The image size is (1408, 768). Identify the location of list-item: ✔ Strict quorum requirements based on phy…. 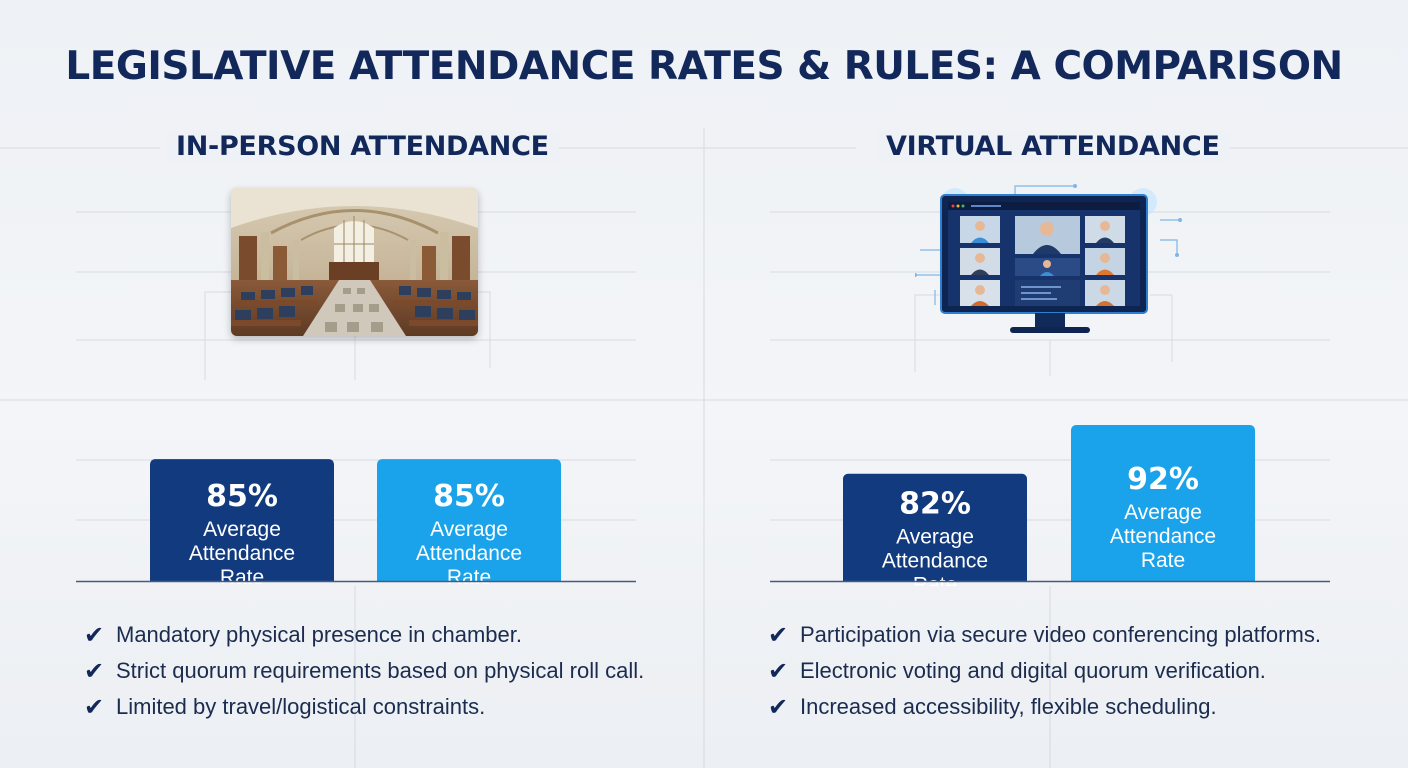
(364, 671).